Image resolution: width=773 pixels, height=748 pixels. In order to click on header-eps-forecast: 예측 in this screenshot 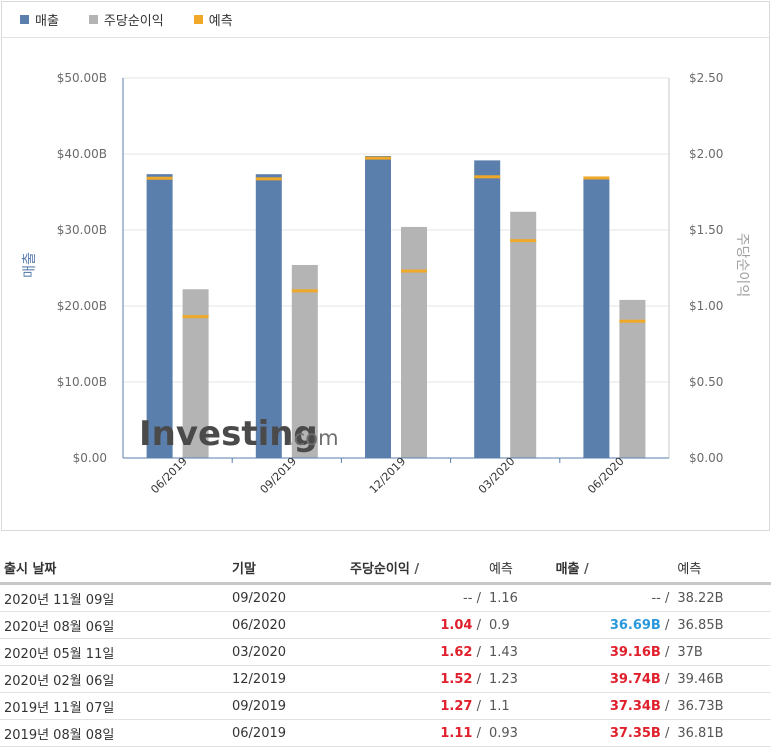, I will do `click(518, 568)`.